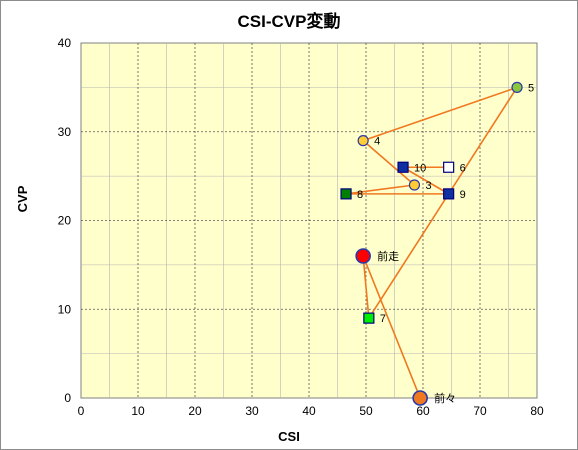  Describe the element at coordinates (423, 411) in the screenshot. I see `x-tick-label: 60` at that location.